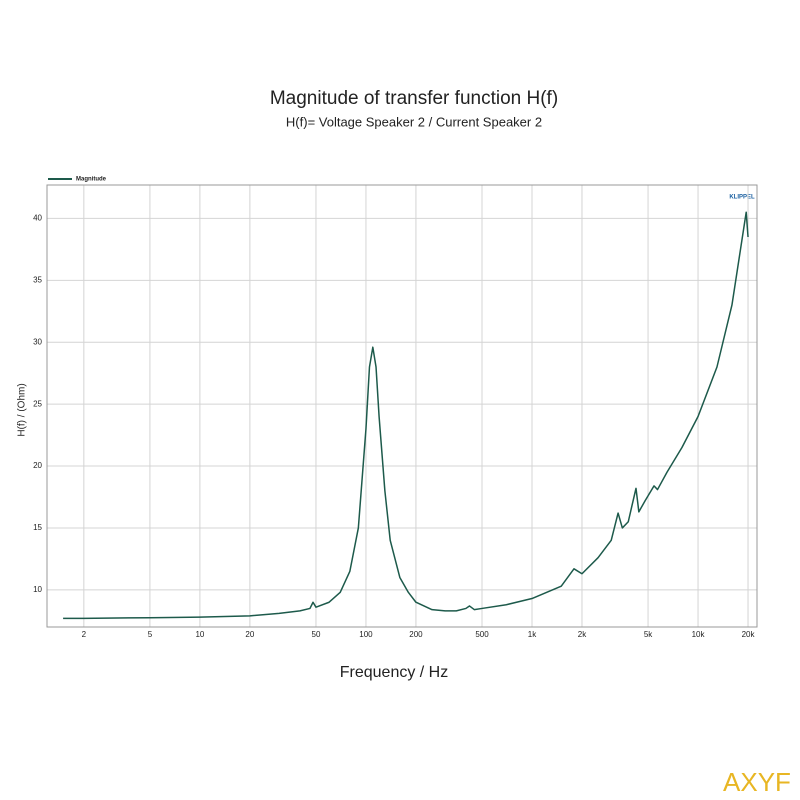 The height and width of the screenshot is (800, 800). Describe the element at coordinates (91, 180) in the screenshot. I see `legend-label: Magnitude` at that location.